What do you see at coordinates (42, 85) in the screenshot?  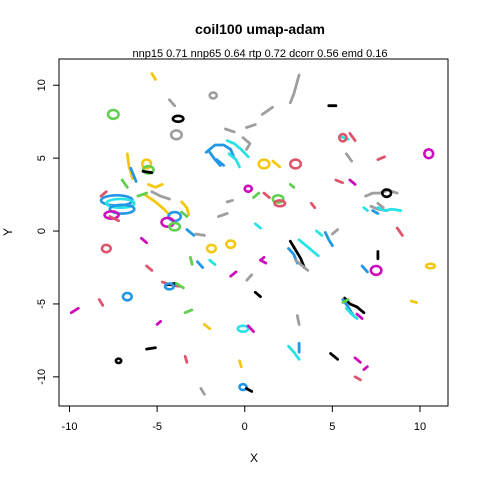 I see `y-tick-label: 10` at bounding box center [42, 85].